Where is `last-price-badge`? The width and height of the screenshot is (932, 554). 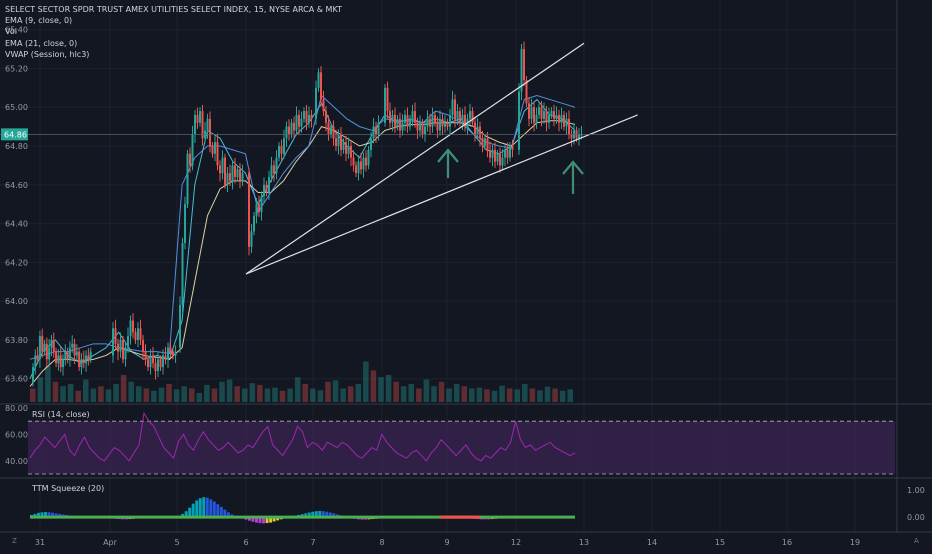
last-price-badge is located at coordinates (14, 134).